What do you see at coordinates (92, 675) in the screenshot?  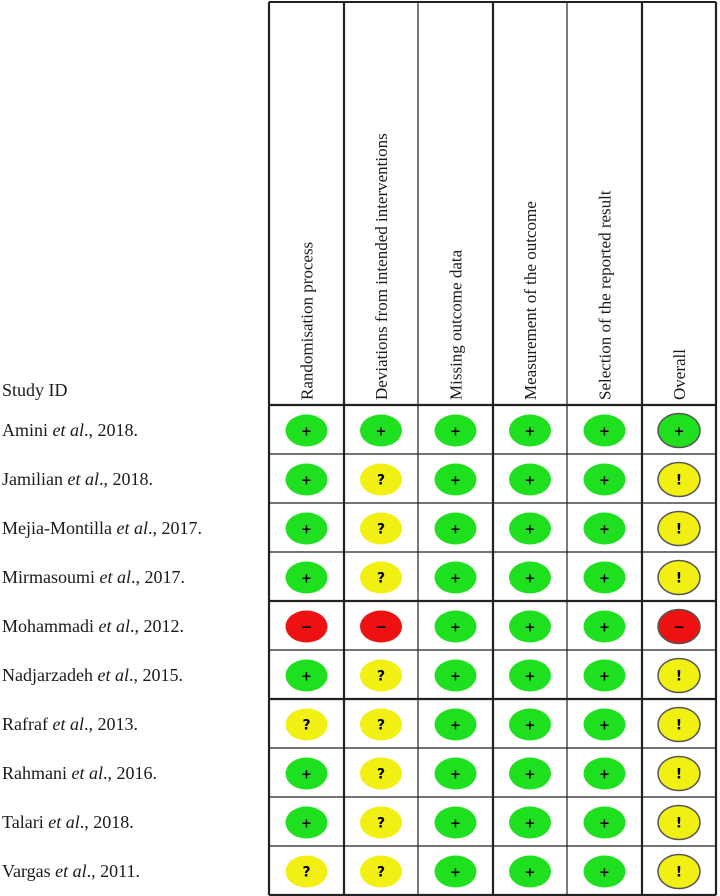 I see `study-label: Nadjarzadeh et al., 2015.` at bounding box center [92, 675].